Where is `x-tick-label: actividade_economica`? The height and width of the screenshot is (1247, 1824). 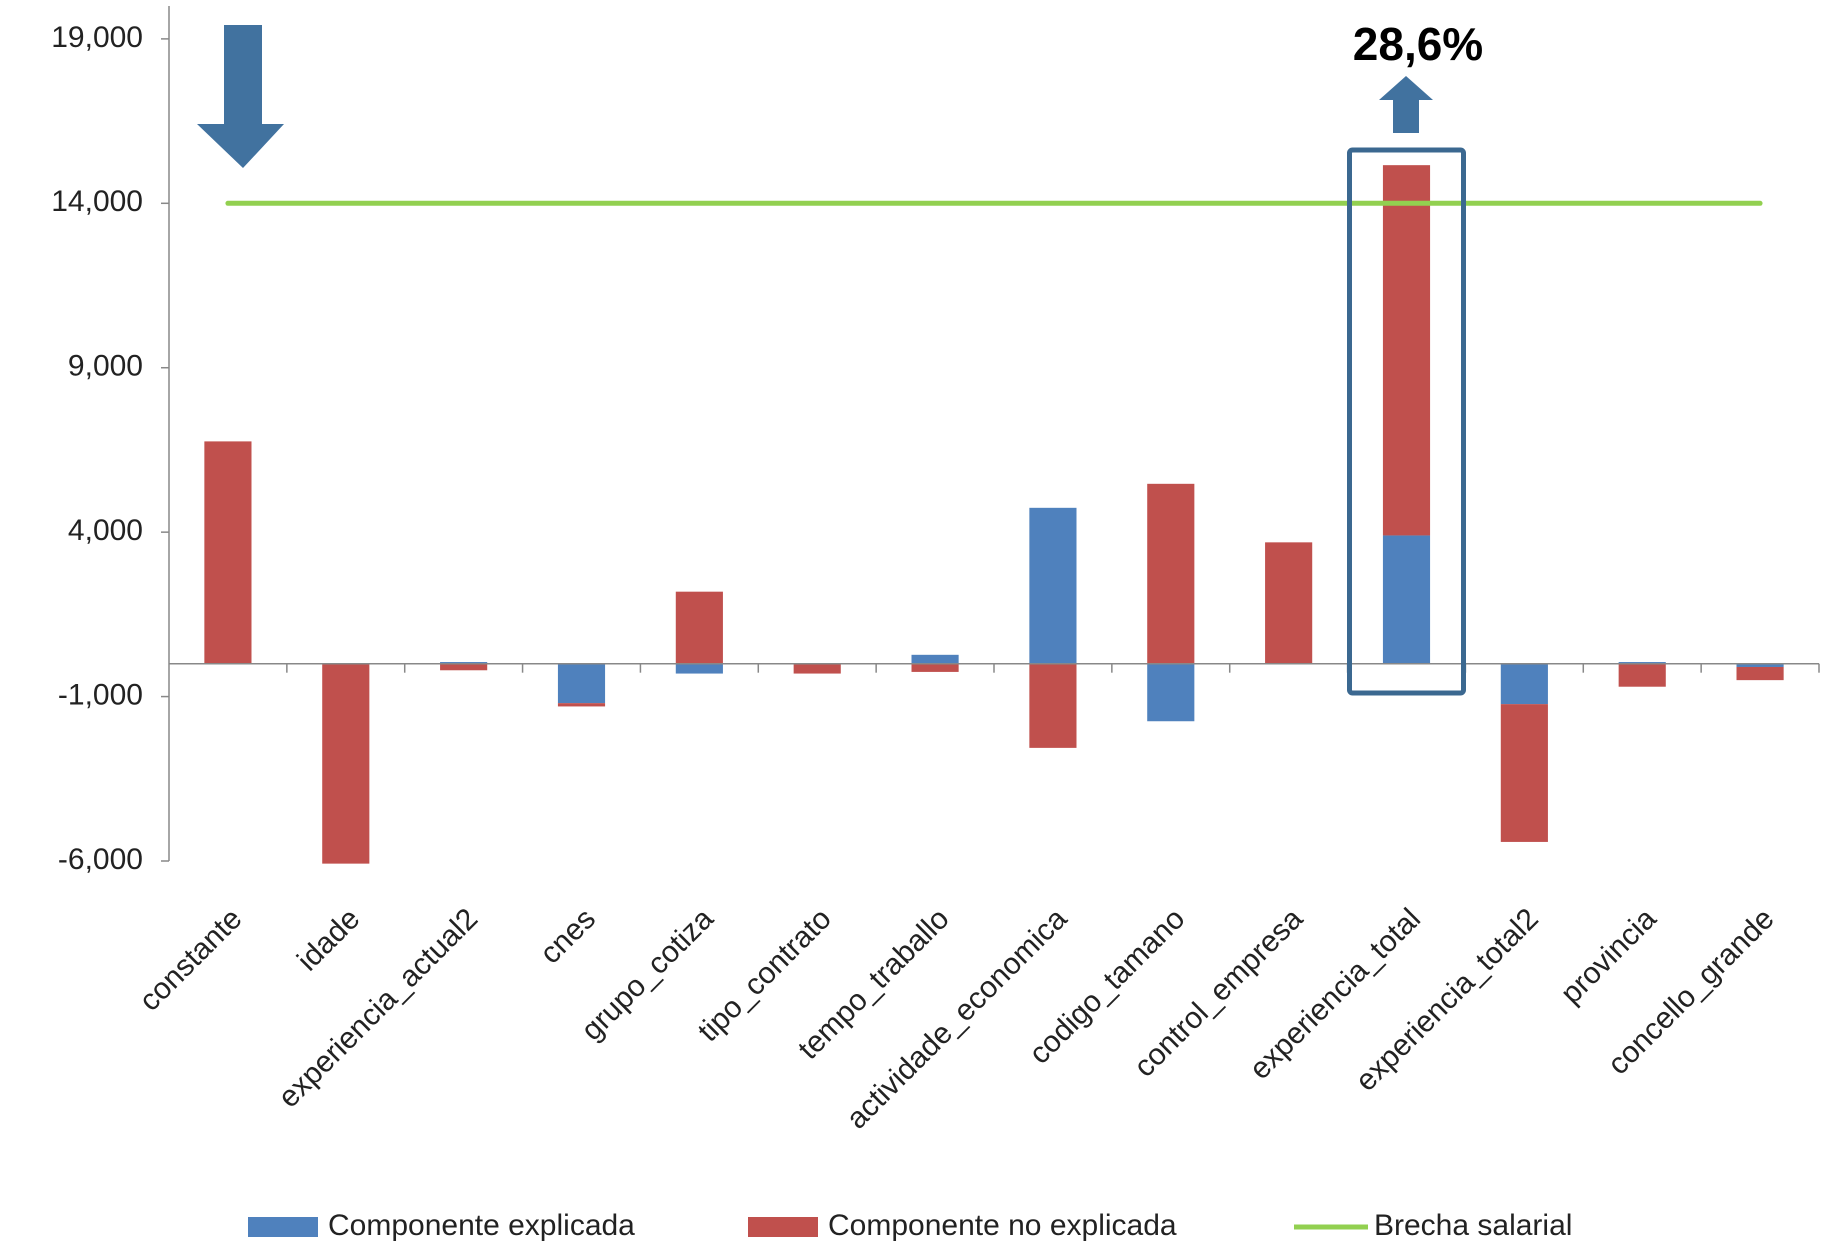 x-tick-label: actividade_economica is located at coordinates (956, 1018).